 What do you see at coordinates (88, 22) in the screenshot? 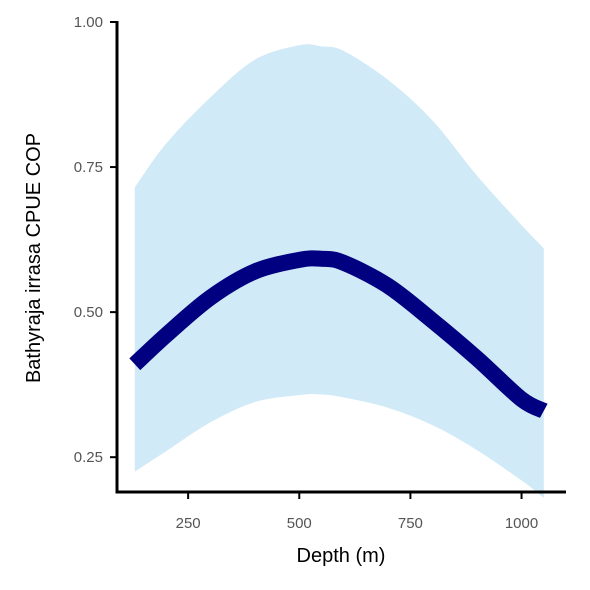
I see `y-tick-label: 1.00` at bounding box center [88, 22].